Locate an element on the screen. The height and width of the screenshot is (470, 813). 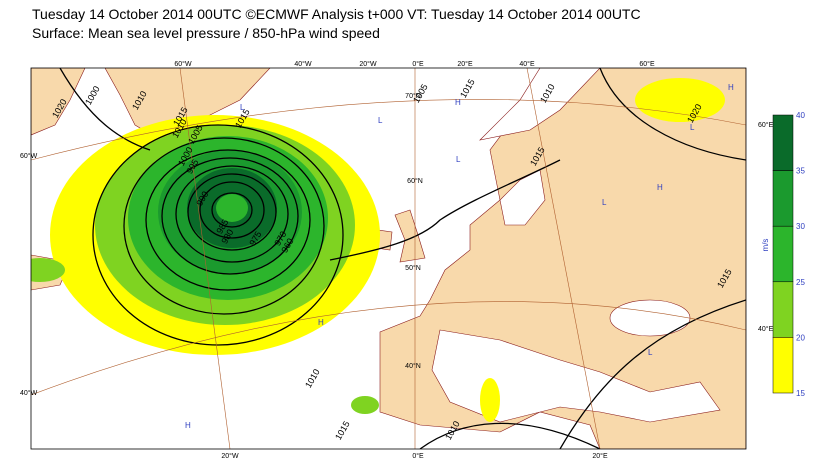
colorbar-unit: m/s is located at coordinates (765, 245).